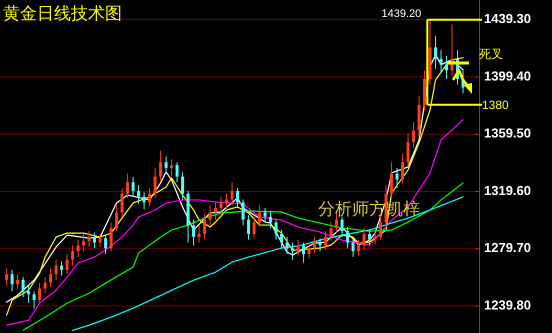  Describe the element at coordinates (507, 133) in the screenshot. I see `y-tick-label: 1359.50` at that location.